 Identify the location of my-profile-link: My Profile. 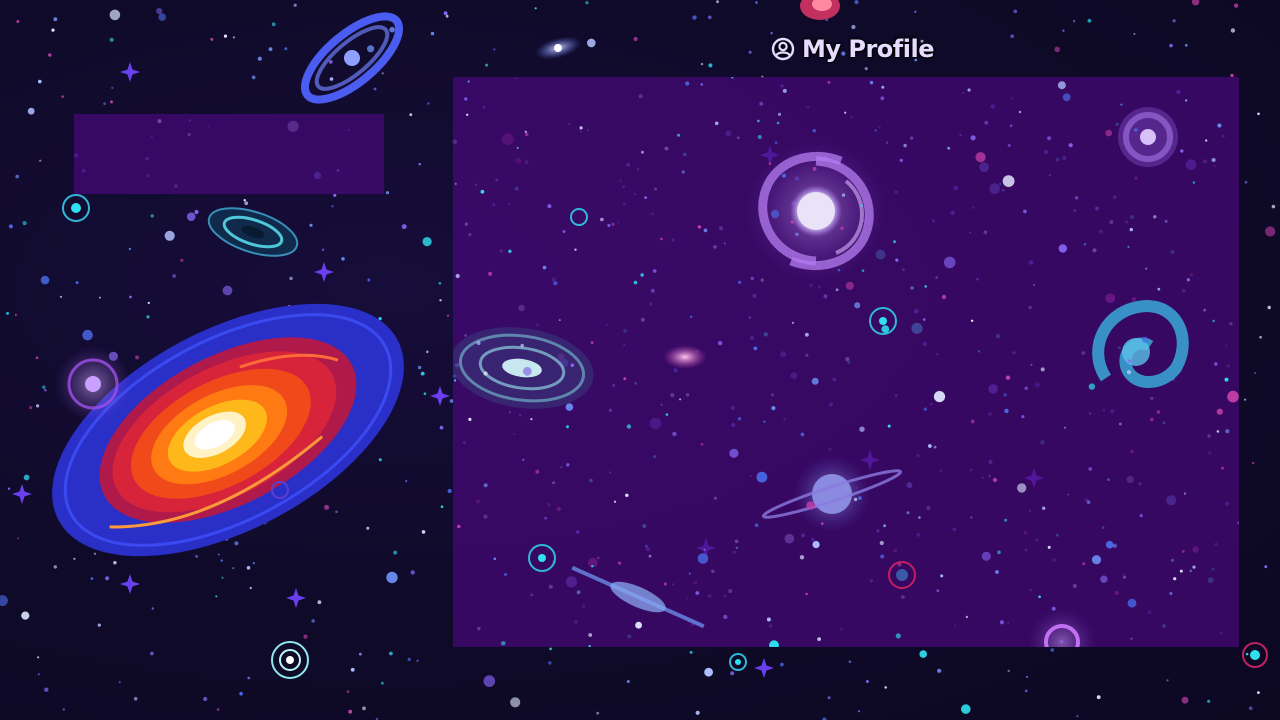
(852, 49).